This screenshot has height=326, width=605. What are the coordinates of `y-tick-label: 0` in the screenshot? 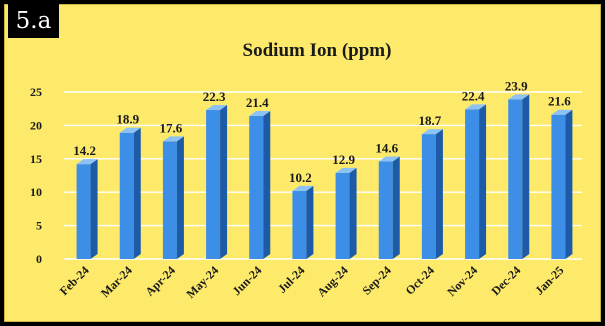 It's located at (39, 259).